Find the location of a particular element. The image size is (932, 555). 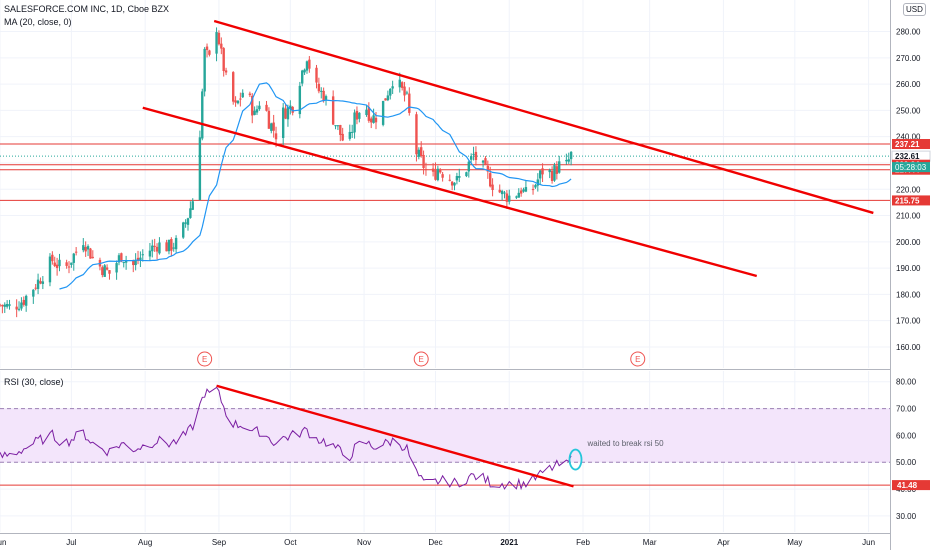

time-axis: Jun Jul Aug Sep Oct Nov Dec 2021 Feb Mar Apr May Jun is located at coordinates (437, 542).